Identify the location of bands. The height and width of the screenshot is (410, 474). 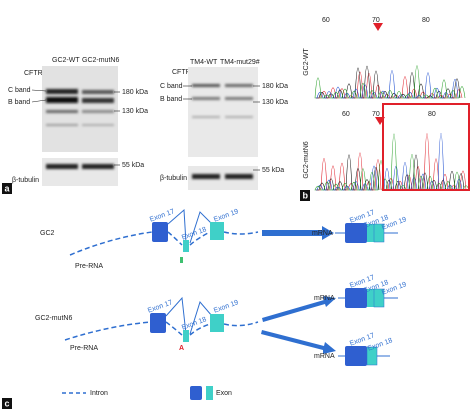
(80, 107).